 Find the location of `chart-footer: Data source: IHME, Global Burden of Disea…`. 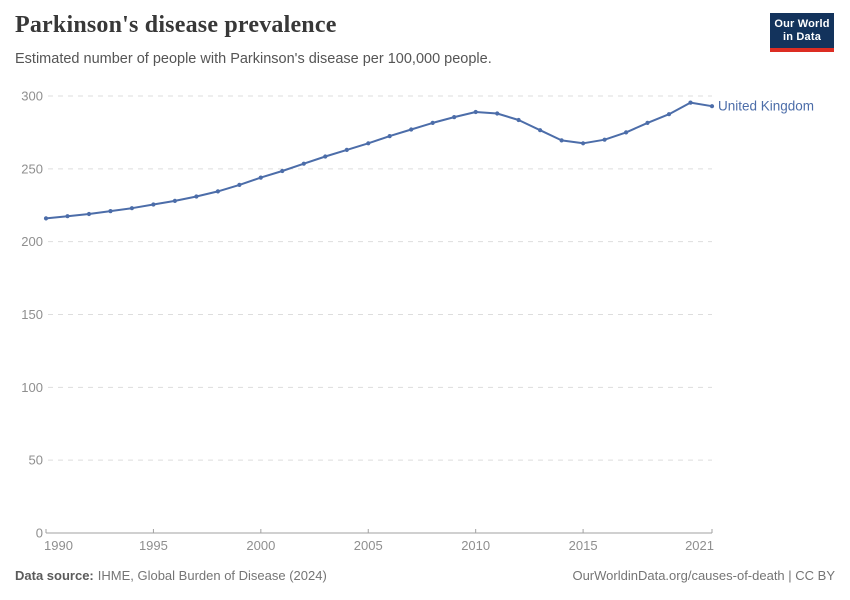

chart-footer: Data source: IHME, Global Burden of Disea… is located at coordinates (425, 575).